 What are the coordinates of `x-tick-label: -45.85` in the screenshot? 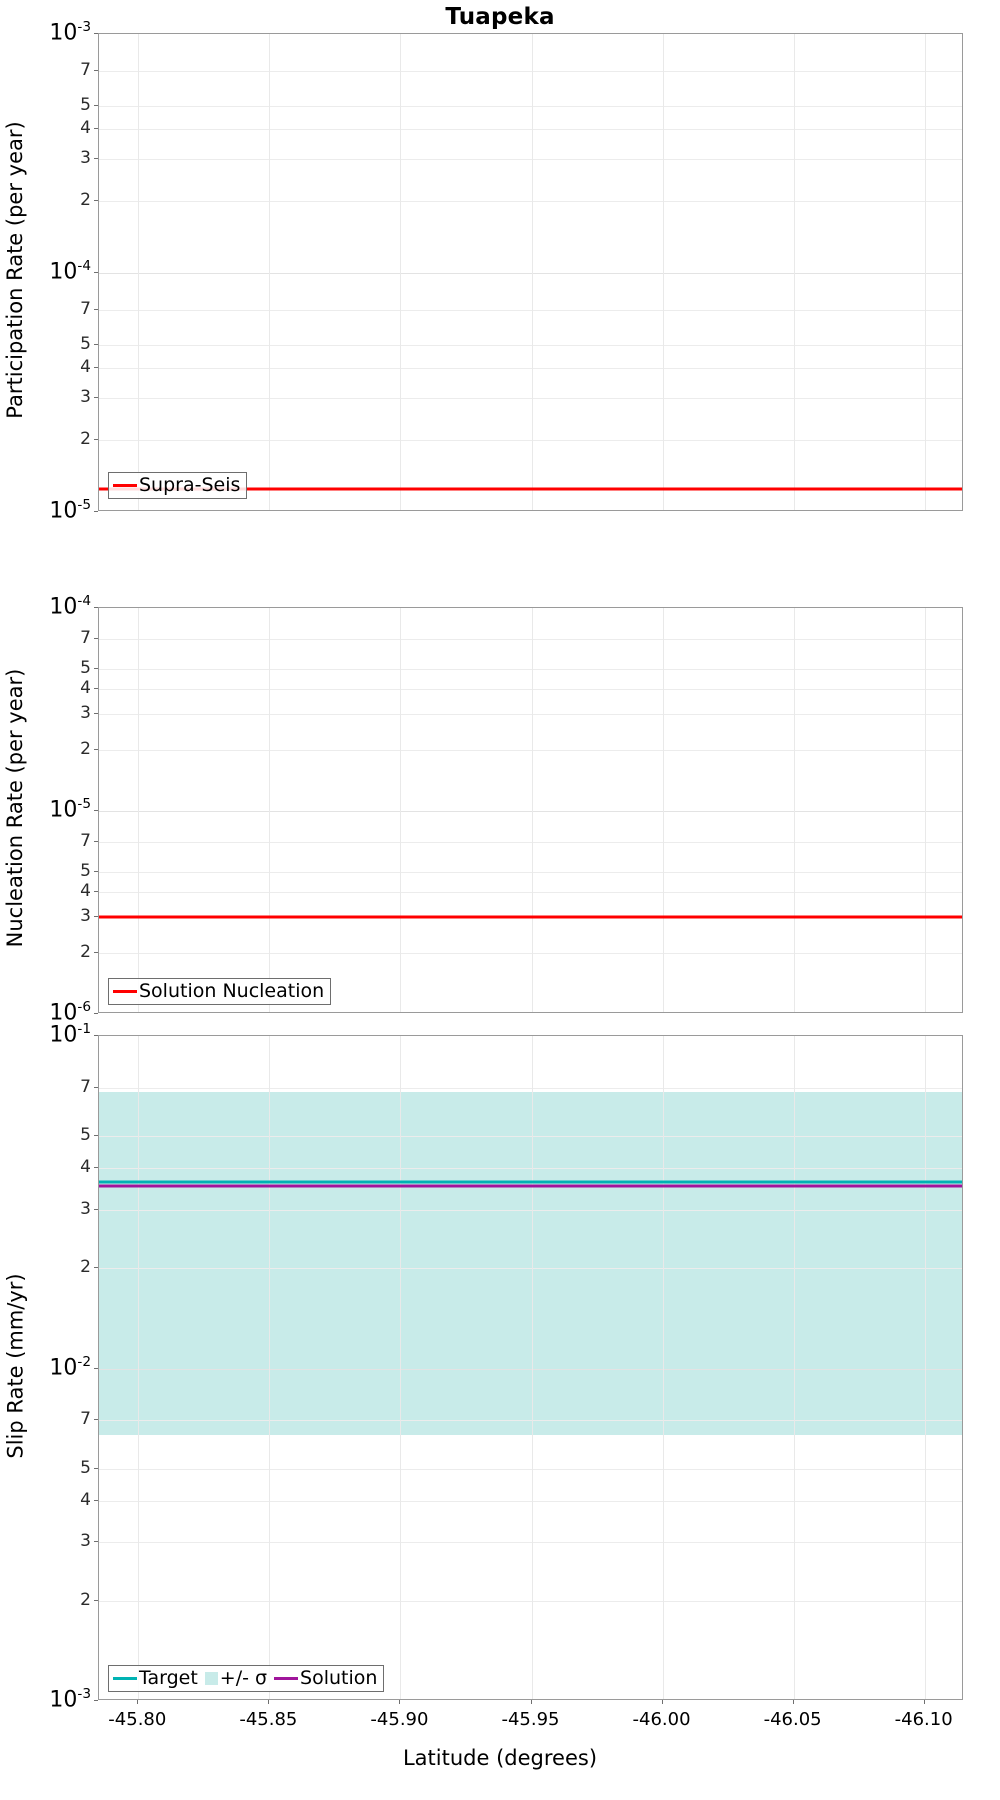 It's located at (268, 1719).